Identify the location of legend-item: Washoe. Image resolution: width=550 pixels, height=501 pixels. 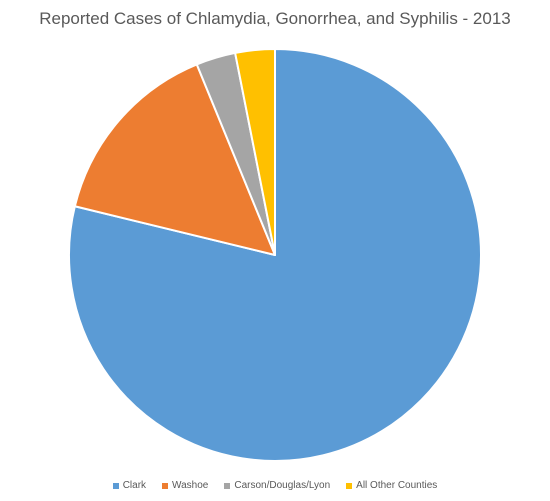
(185, 485).